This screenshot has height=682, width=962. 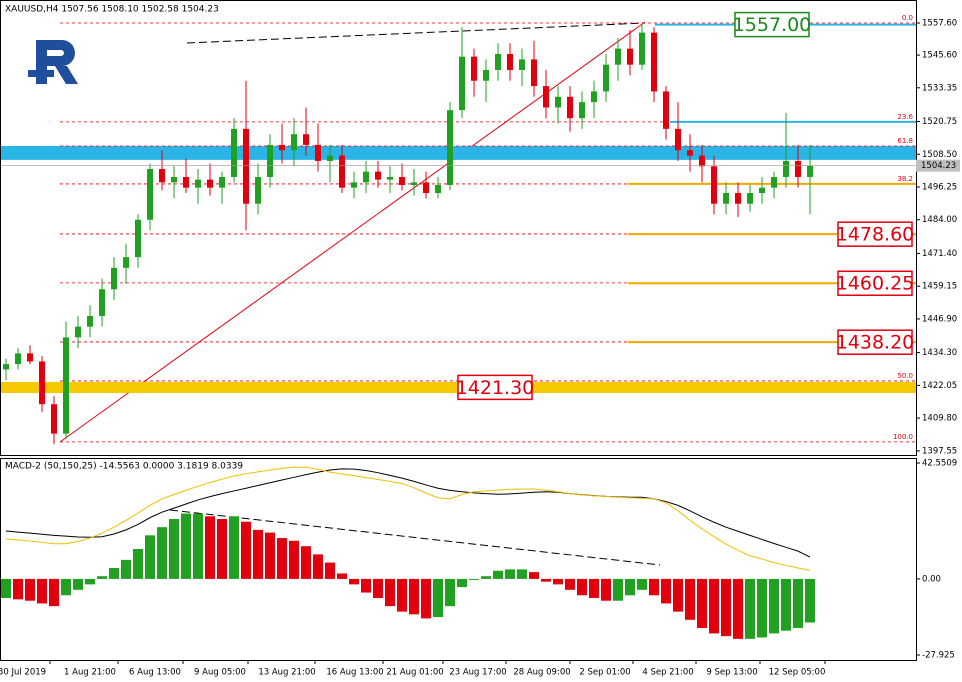 I want to click on x-tick-label: 1 Aug 21:00, so click(x=90, y=673).